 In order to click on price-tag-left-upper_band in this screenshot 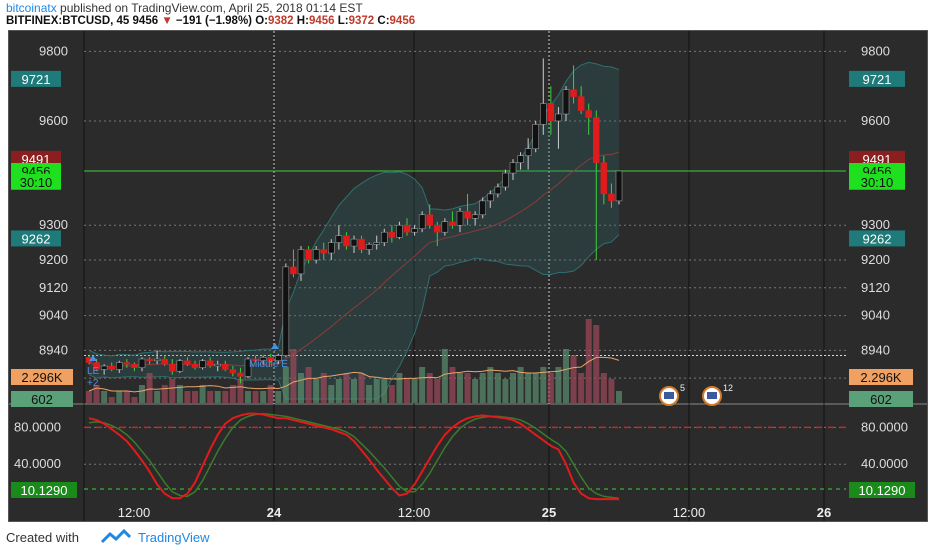, I will do `click(36, 78)`.